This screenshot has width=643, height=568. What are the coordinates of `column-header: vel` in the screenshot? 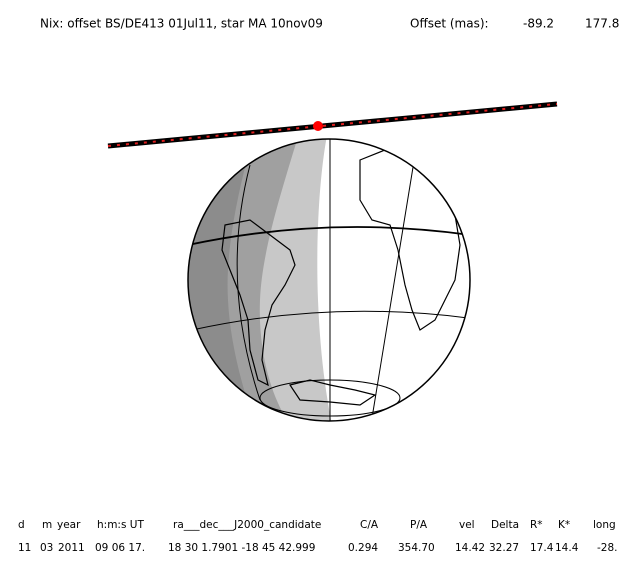 It's located at (467, 525).